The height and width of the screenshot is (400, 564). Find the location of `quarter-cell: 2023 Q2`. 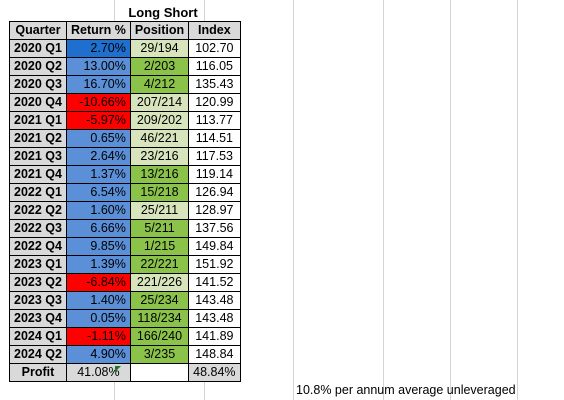

quarter-cell: 2023 Q2 is located at coordinates (38, 282).